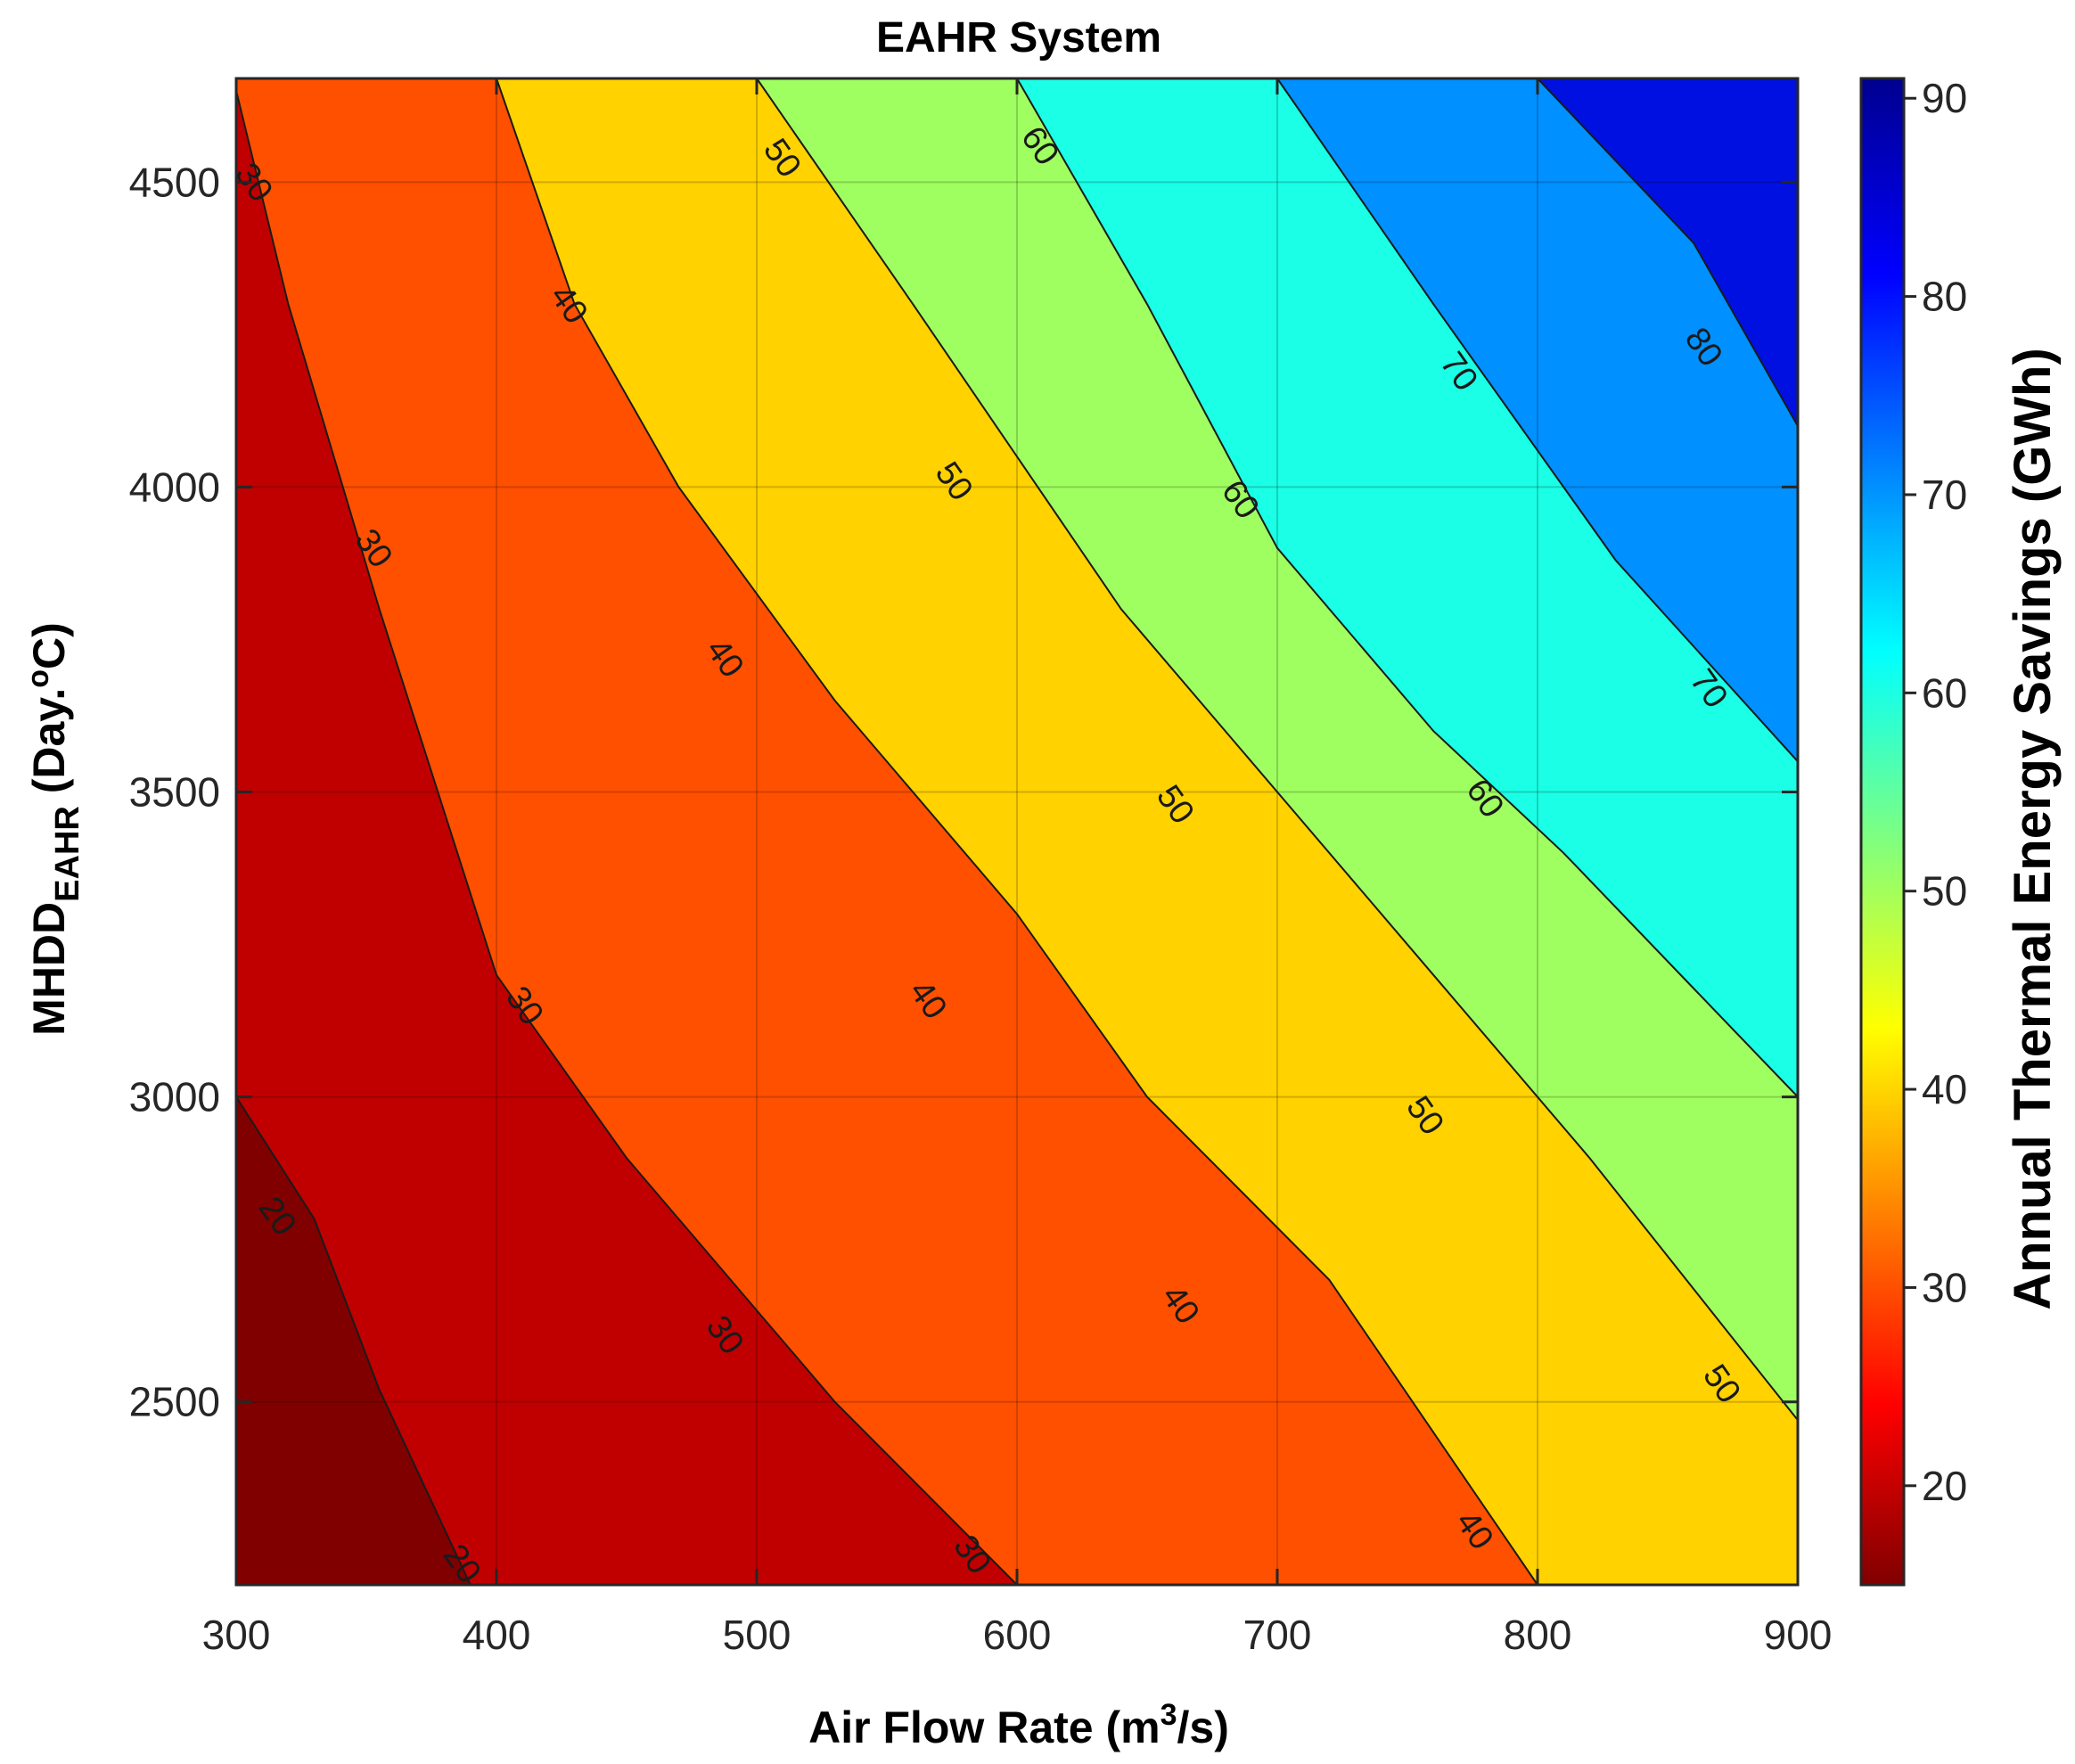  Describe the element at coordinates (1944, 1287) in the screenshot. I see `cb-tick-label-30: 30` at that location.